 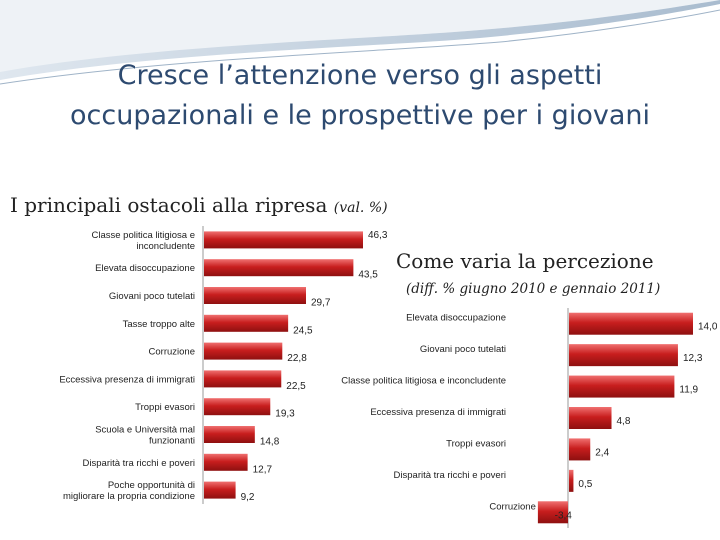 What do you see at coordinates (297, 358) in the screenshot?
I see `left-value-label: 22,8` at bounding box center [297, 358].